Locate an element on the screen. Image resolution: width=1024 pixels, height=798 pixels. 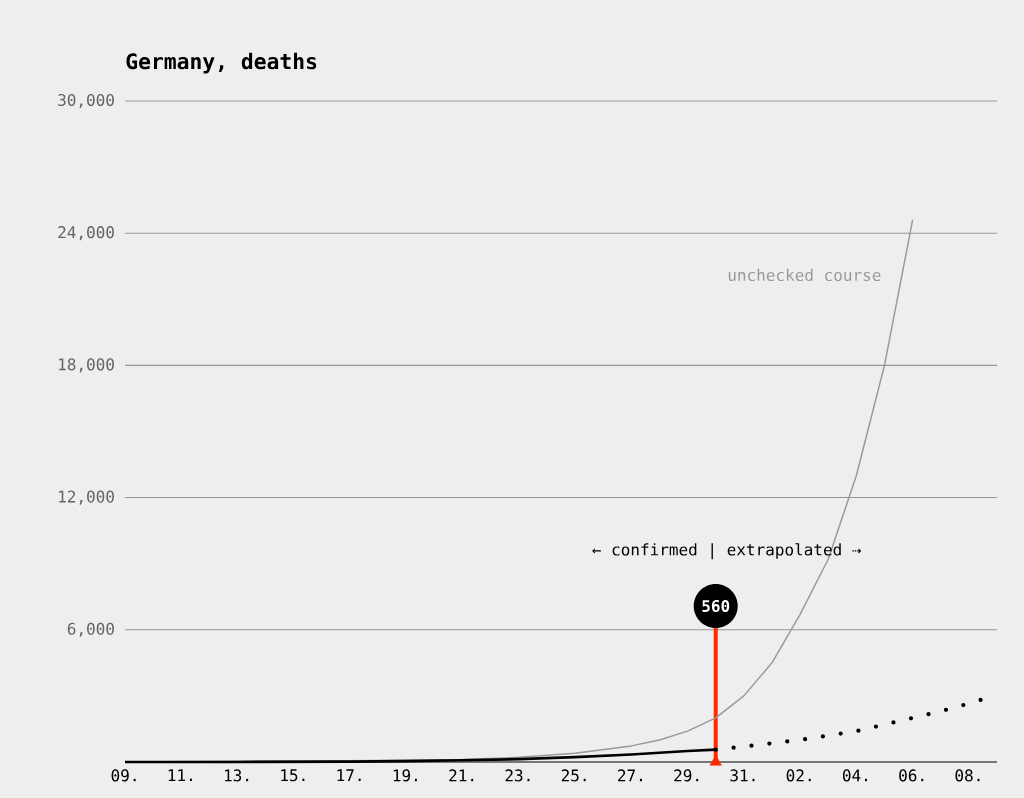
y-tick-label: 18,000 is located at coordinates (86, 365).